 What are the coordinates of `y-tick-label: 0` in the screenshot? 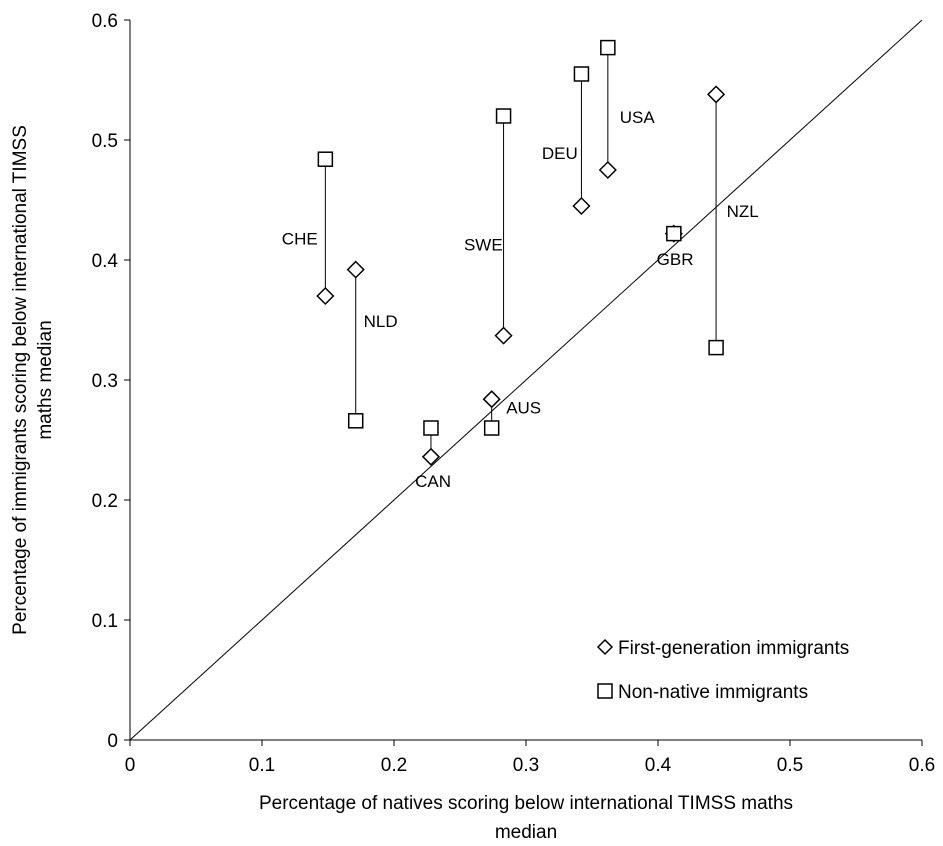 It's located at (112, 741).